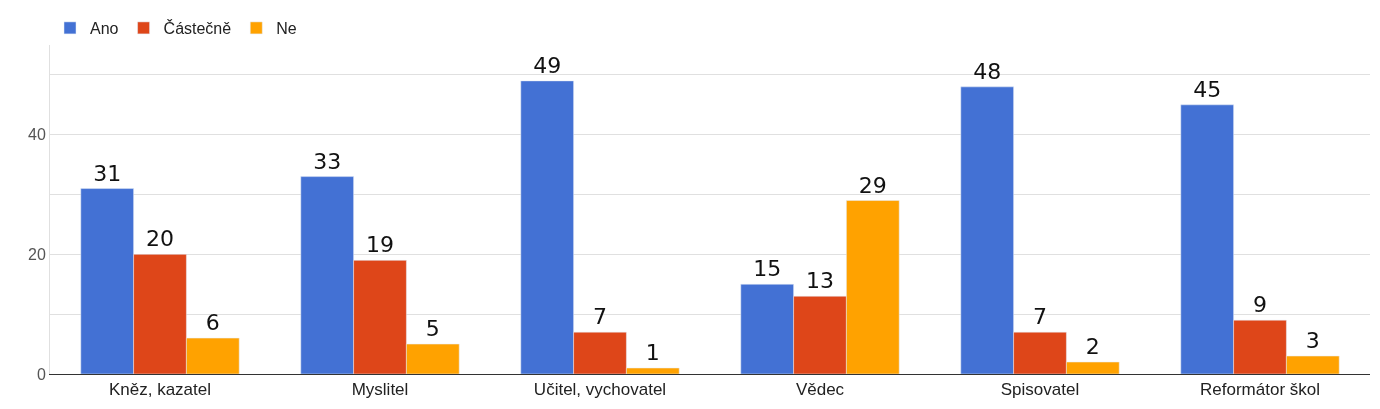  I want to click on data-label: 2, so click(1092, 347).